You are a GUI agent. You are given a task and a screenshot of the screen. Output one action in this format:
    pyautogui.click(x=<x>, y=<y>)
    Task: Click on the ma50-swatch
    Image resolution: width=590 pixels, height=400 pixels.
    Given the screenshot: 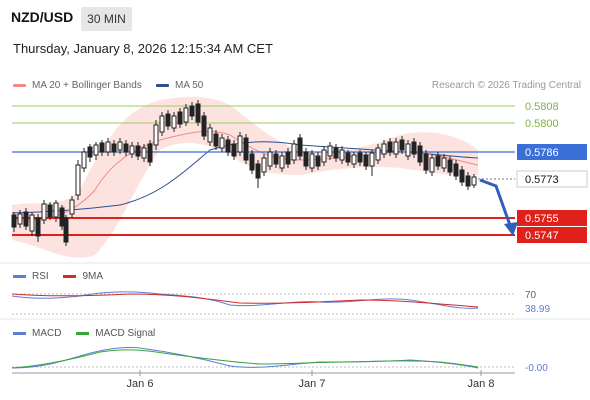 What is the action you would take?
    pyautogui.click(x=162, y=85)
    